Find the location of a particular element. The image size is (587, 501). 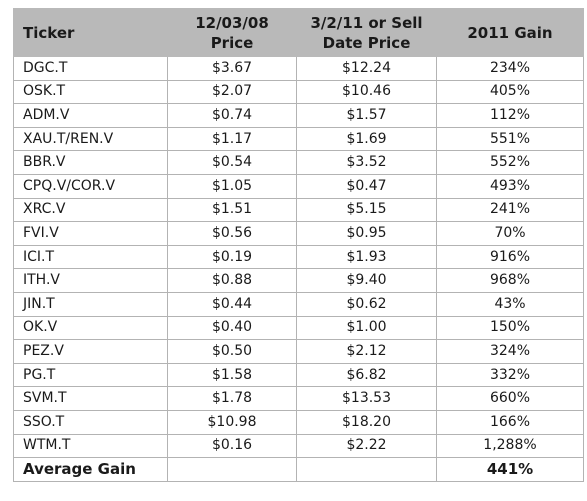

average-price-2008 is located at coordinates (232, 469).